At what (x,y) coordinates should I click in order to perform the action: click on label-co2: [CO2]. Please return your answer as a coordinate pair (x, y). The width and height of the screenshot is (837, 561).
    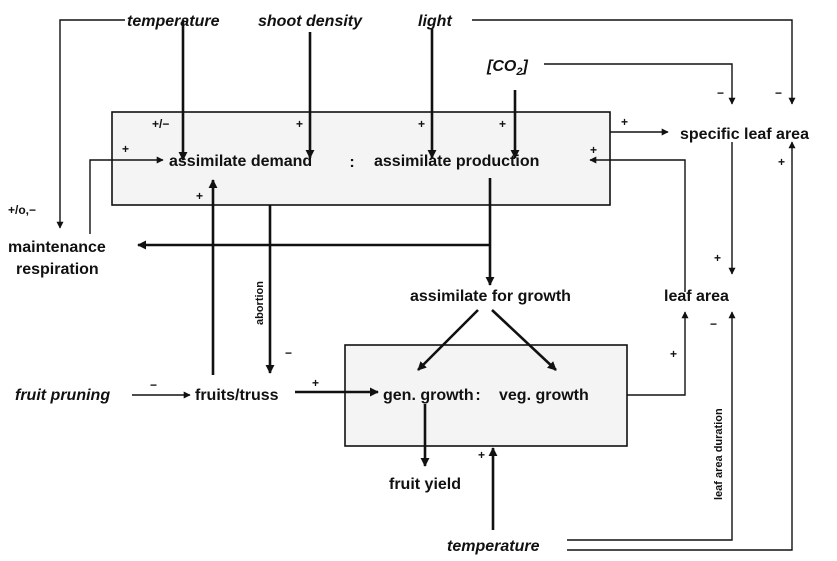
    Looking at the image, I should click on (507, 68).